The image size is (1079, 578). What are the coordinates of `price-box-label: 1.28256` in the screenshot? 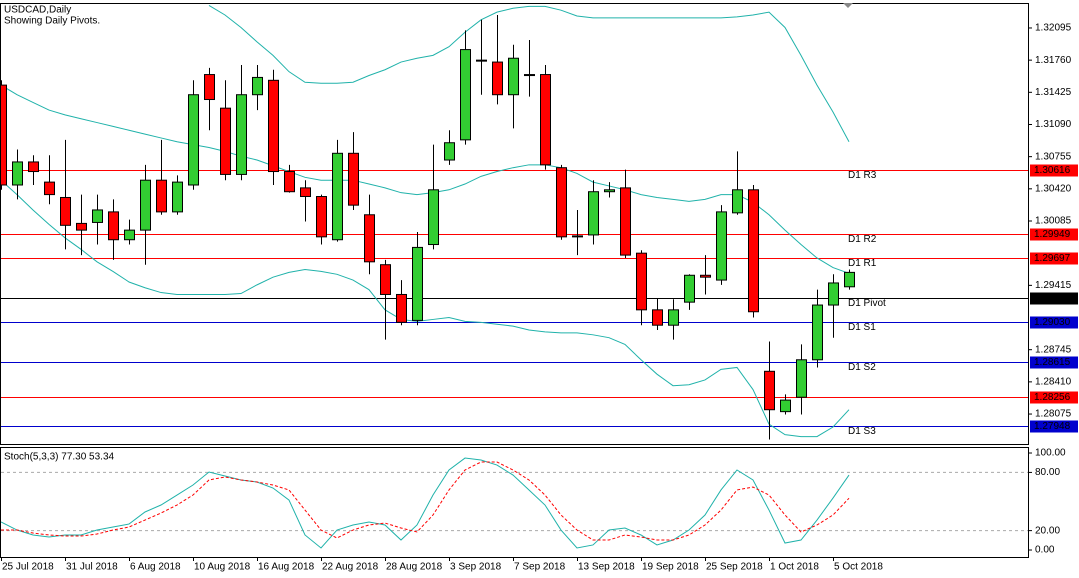 It's located at (1052, 397).